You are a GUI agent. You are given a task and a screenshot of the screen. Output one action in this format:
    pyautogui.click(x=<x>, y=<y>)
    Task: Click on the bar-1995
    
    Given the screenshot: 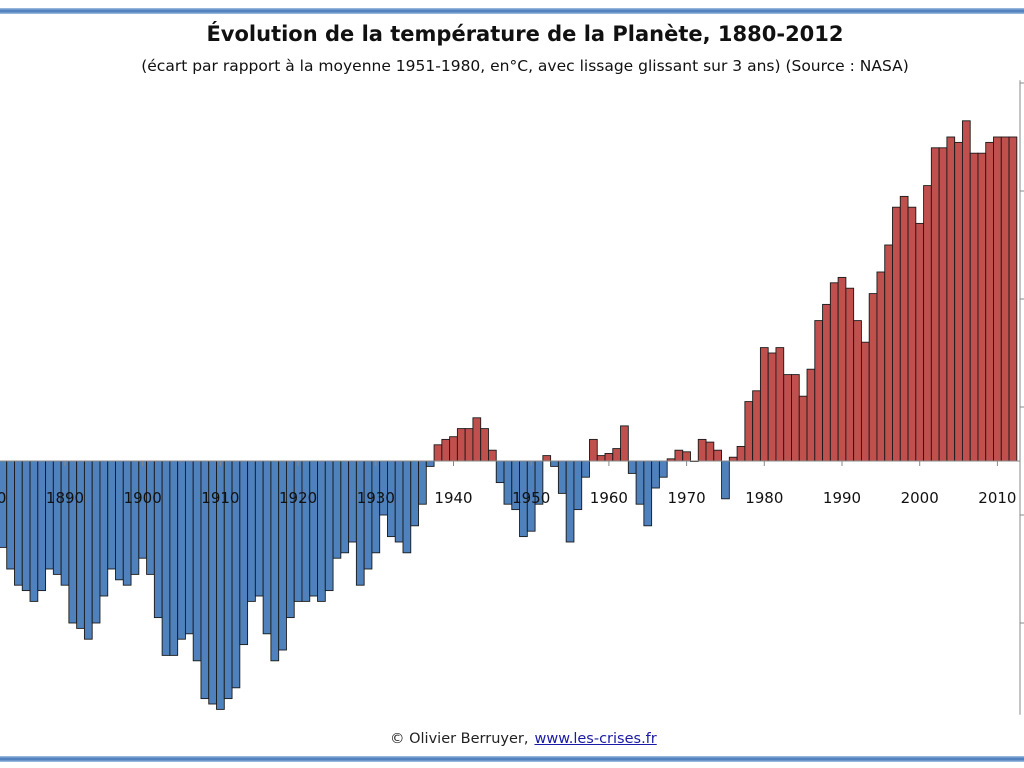 What is the action you would take?
    pyautogui.click(x=881, y=366)
    